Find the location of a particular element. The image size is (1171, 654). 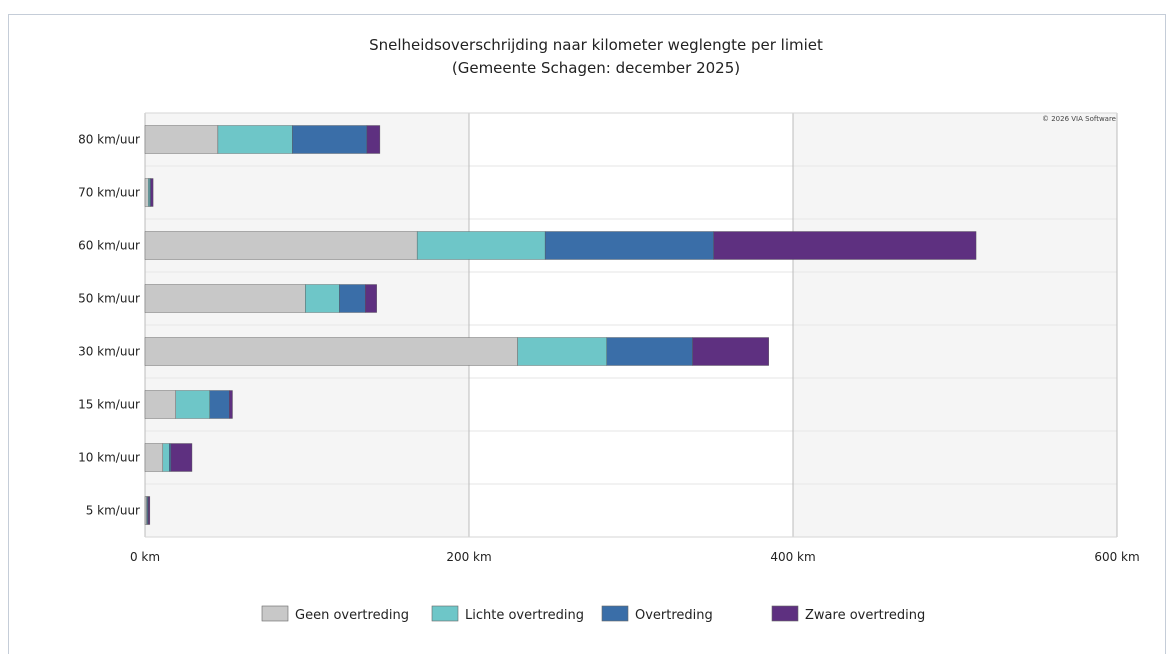

y-tick-label: 70 km/uur is located at coordinates (109, 193).